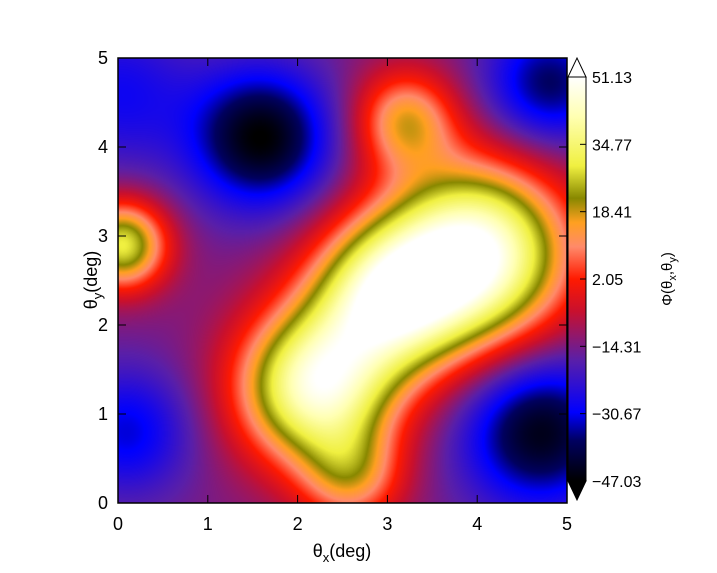  Describe the element at coordinates (612, 145) in the screenshot. I see `colorbar-tick-label: 34.77` at that location.